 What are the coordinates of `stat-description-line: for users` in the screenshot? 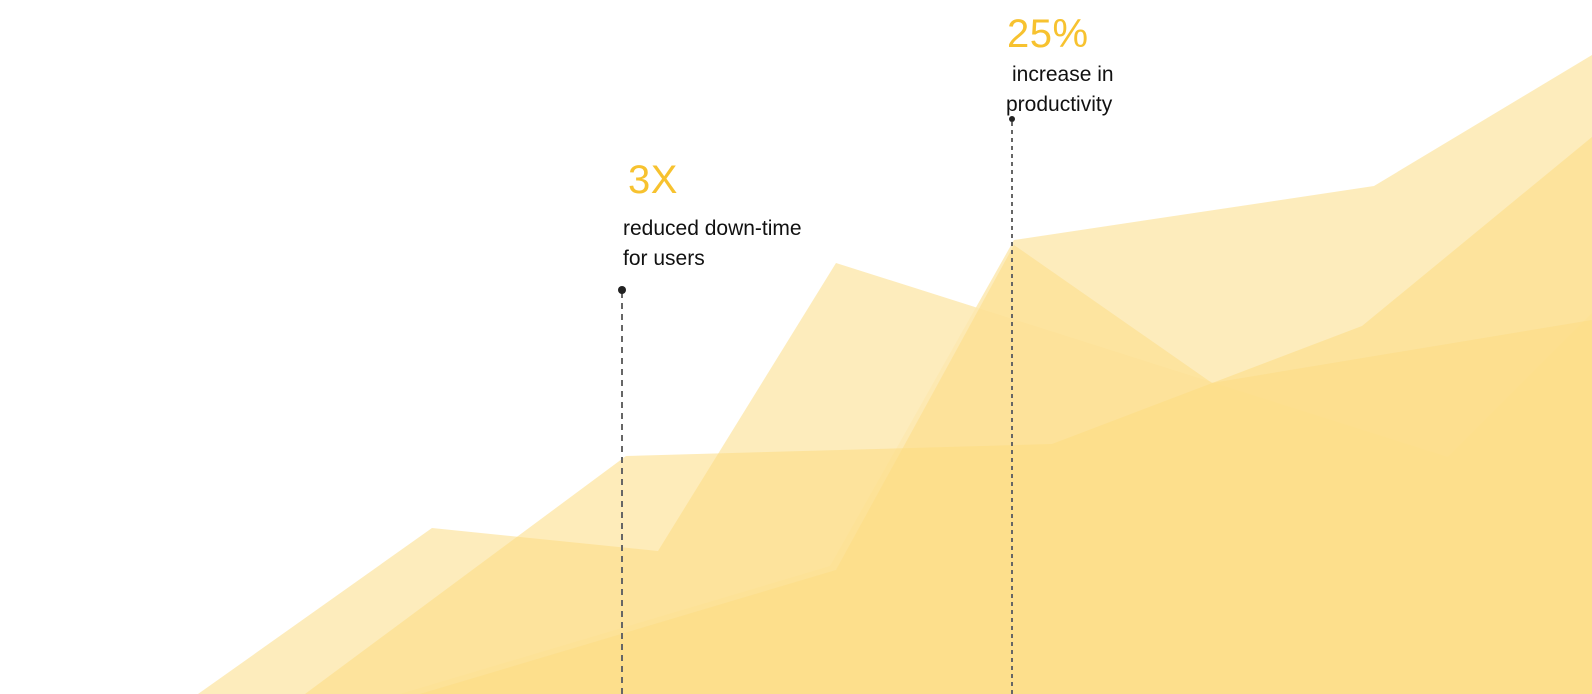 It's located at (664, 258).